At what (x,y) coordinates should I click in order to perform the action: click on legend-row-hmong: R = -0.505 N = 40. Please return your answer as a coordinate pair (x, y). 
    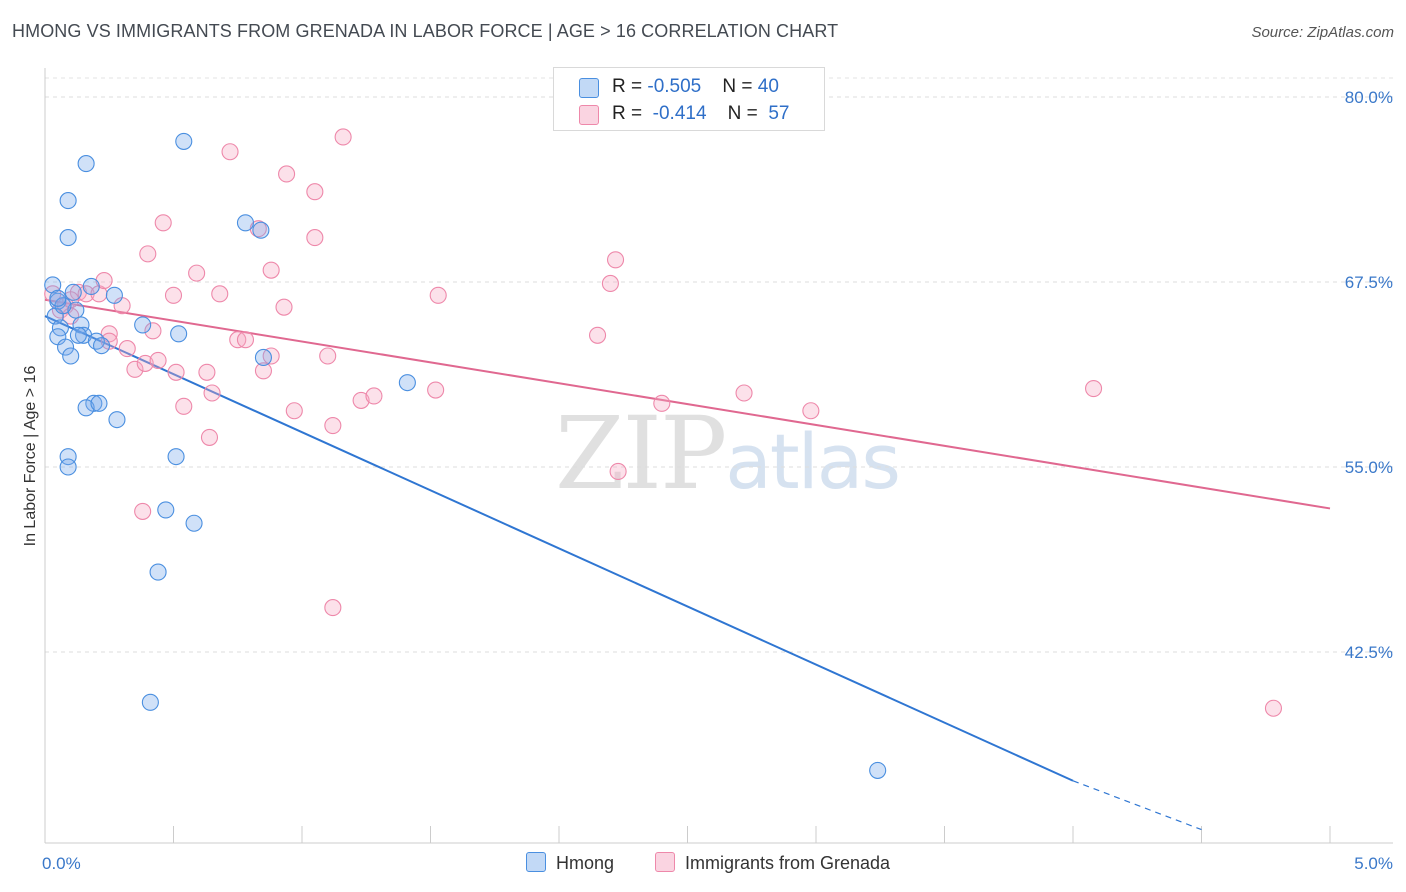
    Looking at the image, I should click on (689, 87).